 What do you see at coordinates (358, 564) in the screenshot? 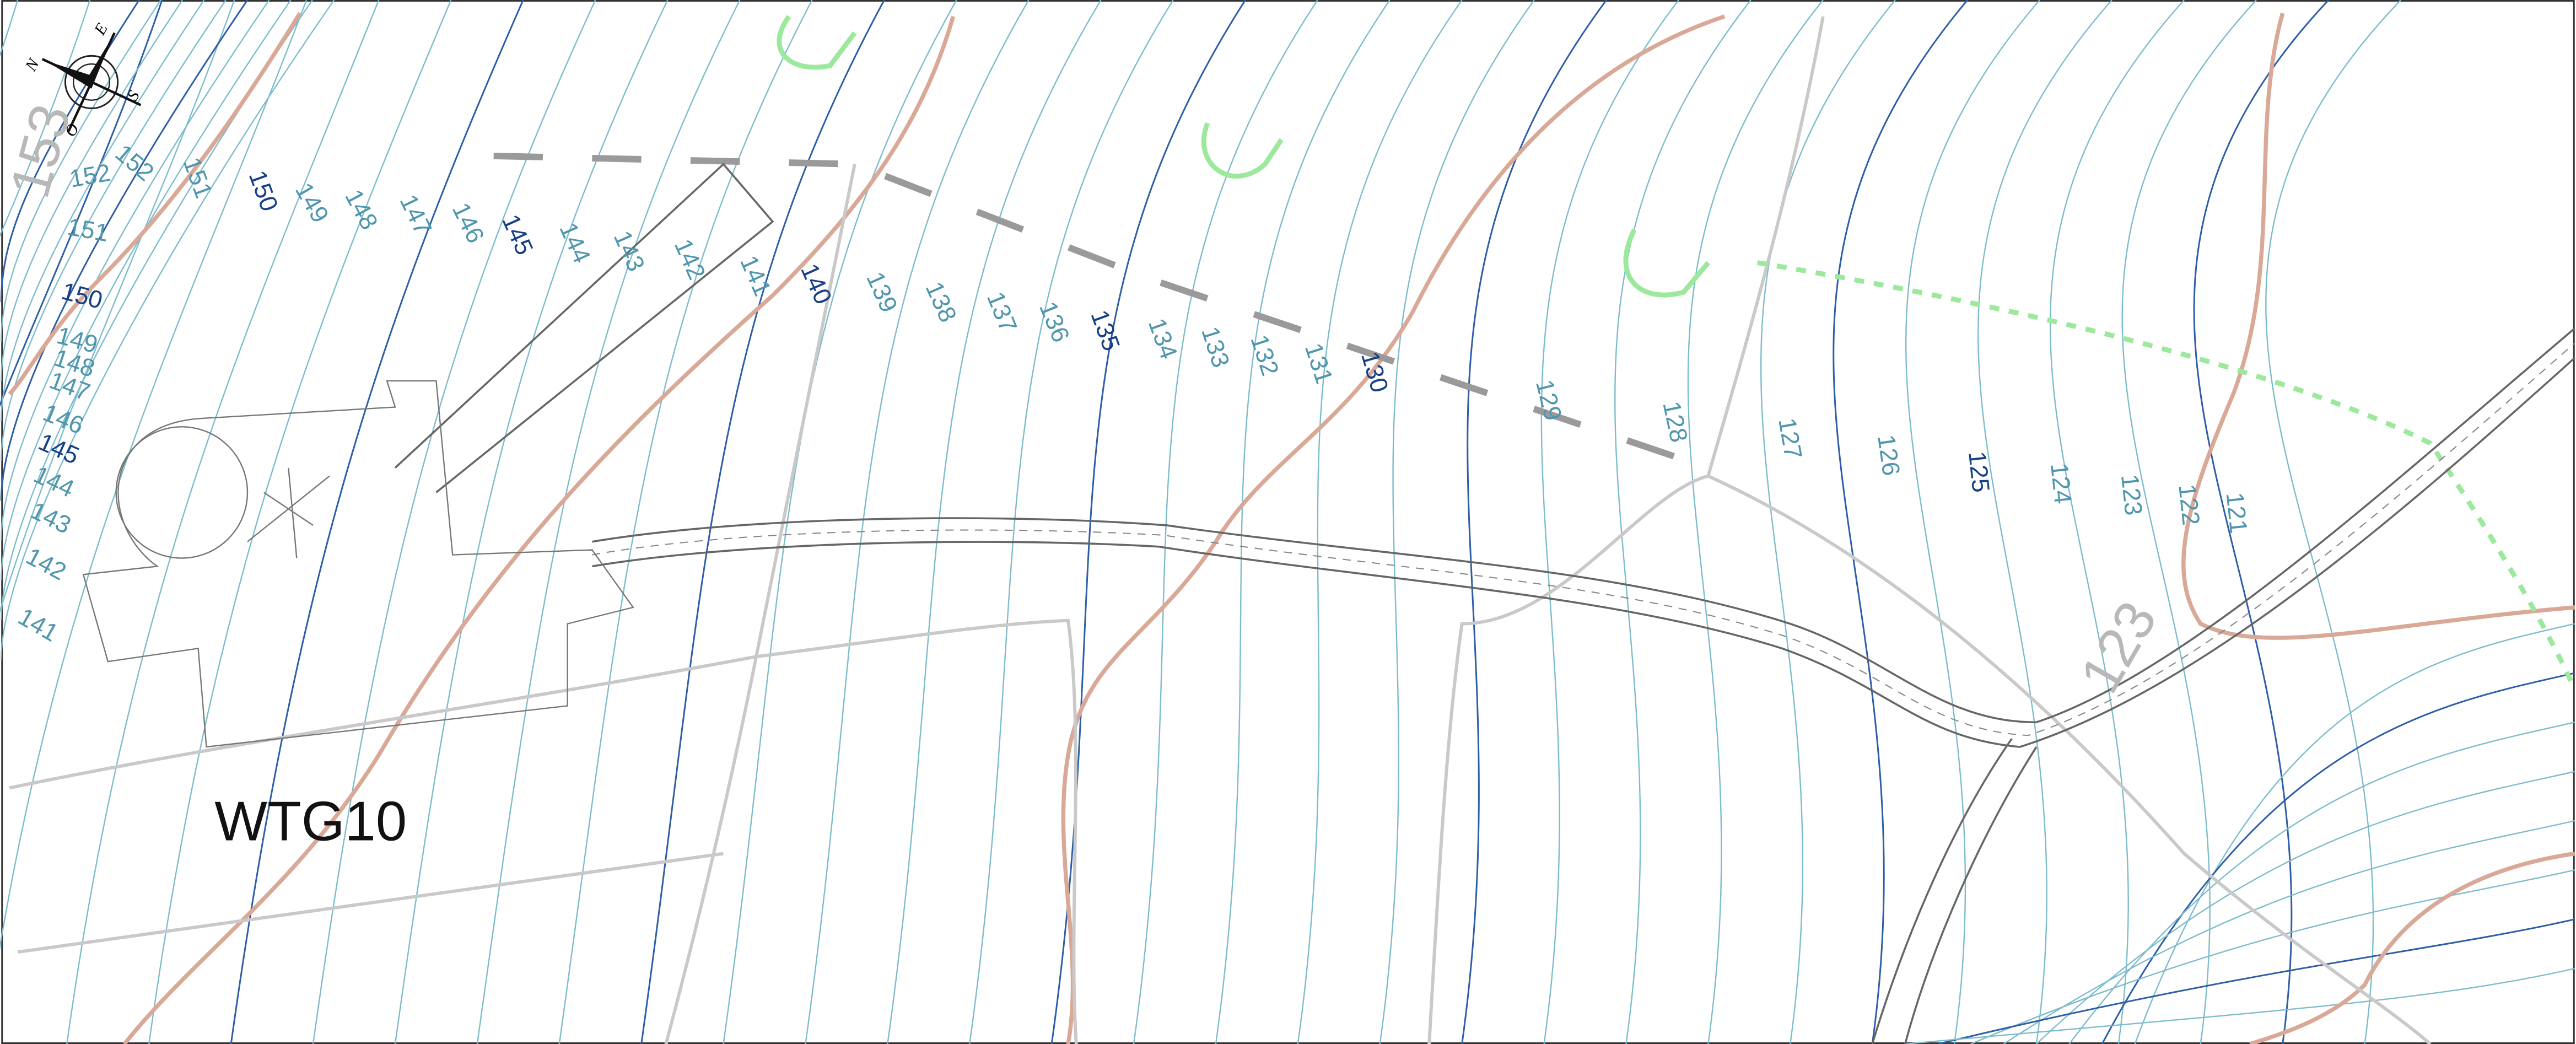
I see `turbine-pad` at bounding box center [358, 564].